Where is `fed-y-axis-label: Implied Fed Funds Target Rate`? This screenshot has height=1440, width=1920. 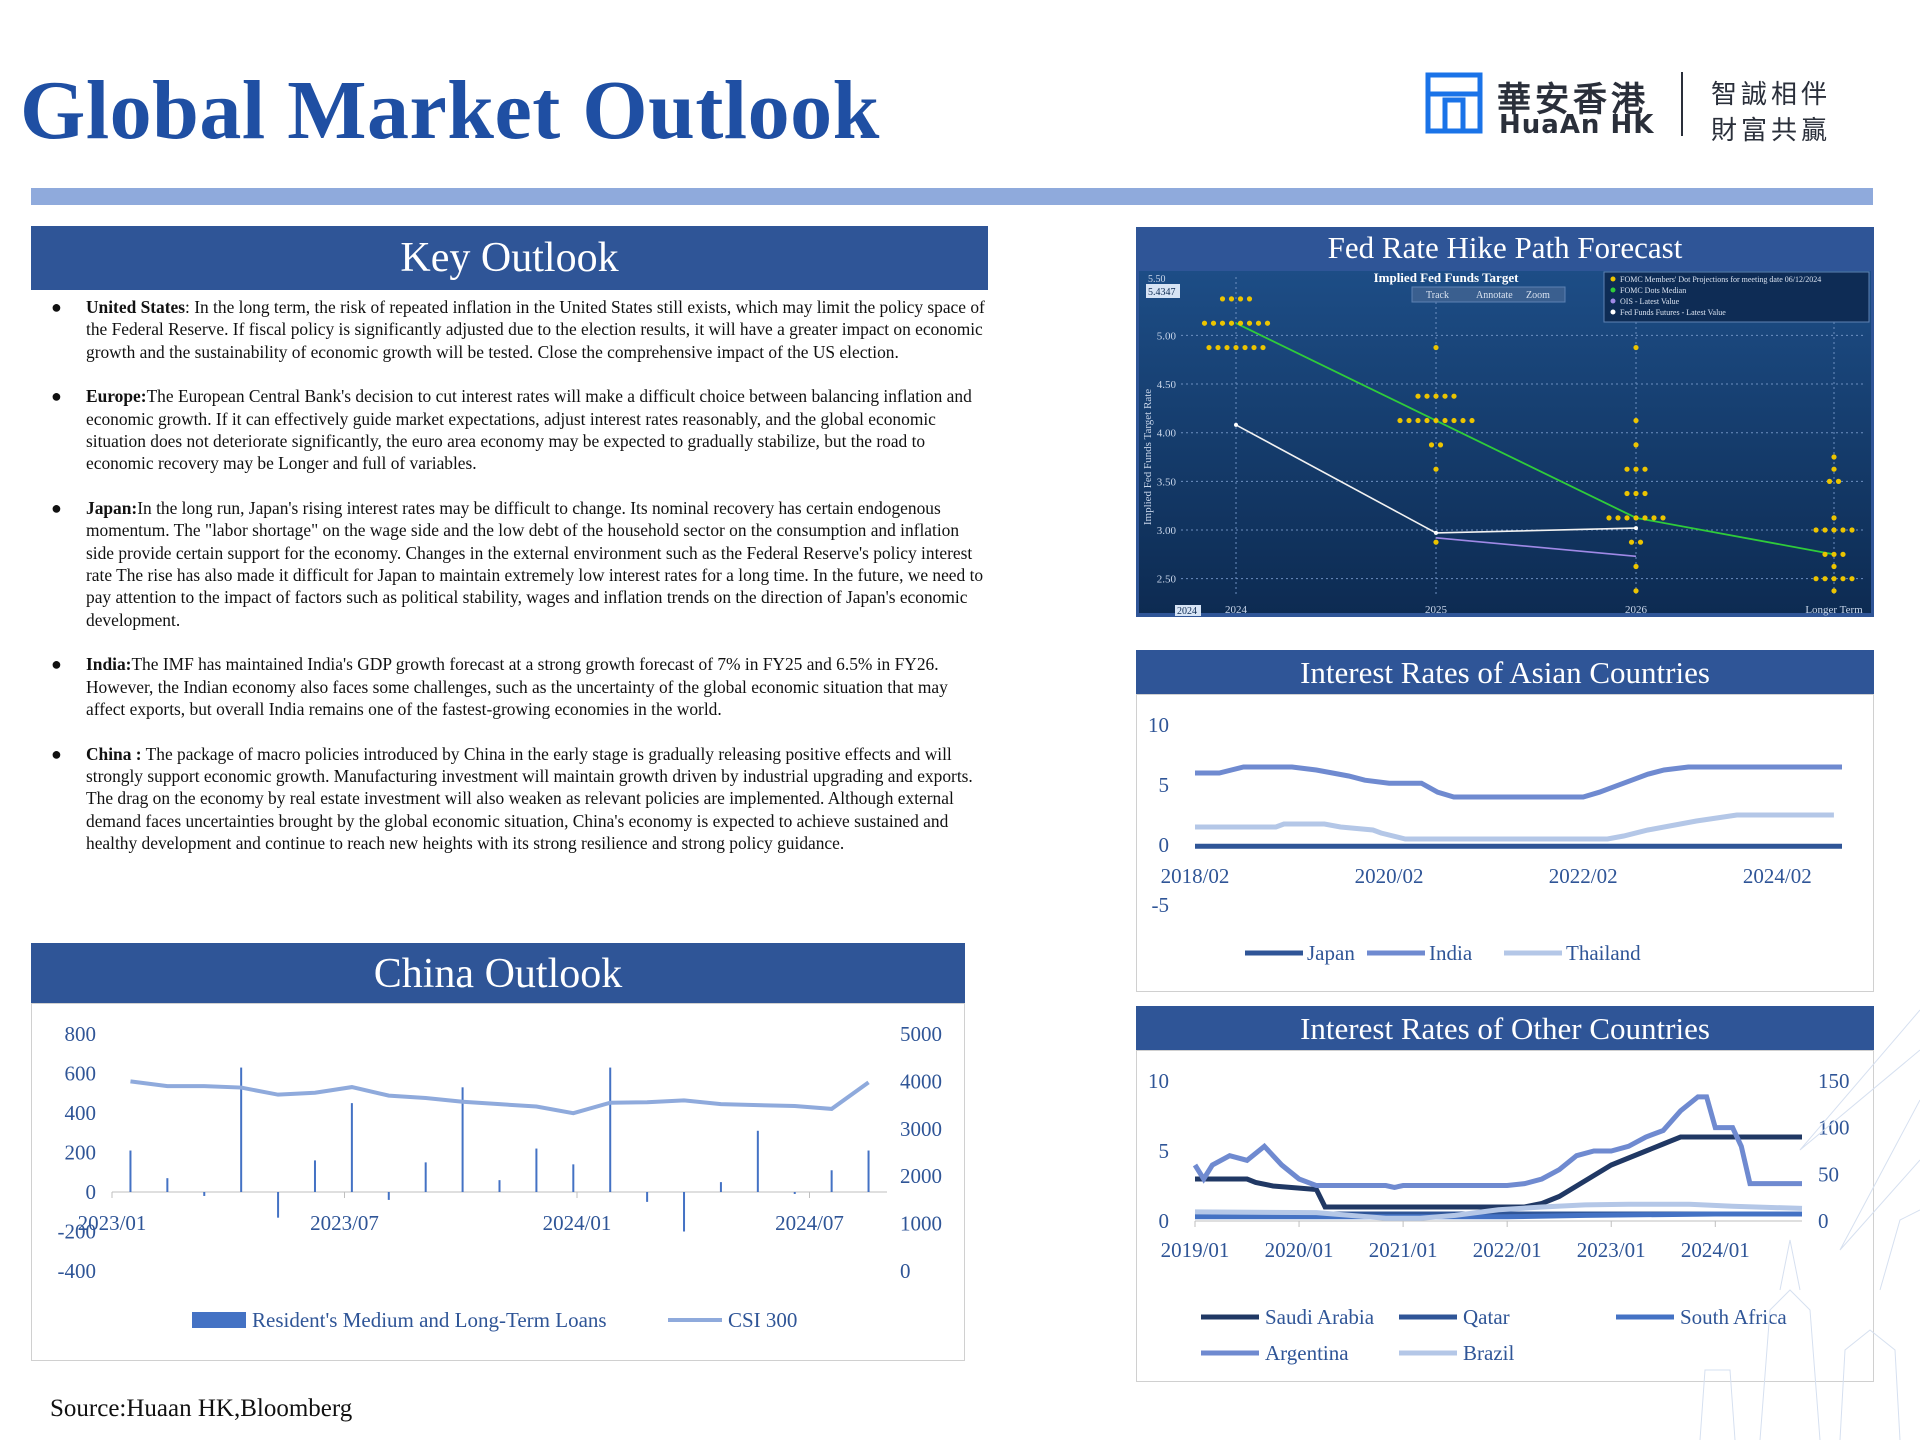 fed-y-axis-label: Implied Fed Funds Target Rate is located at coordinates (1148, 457).